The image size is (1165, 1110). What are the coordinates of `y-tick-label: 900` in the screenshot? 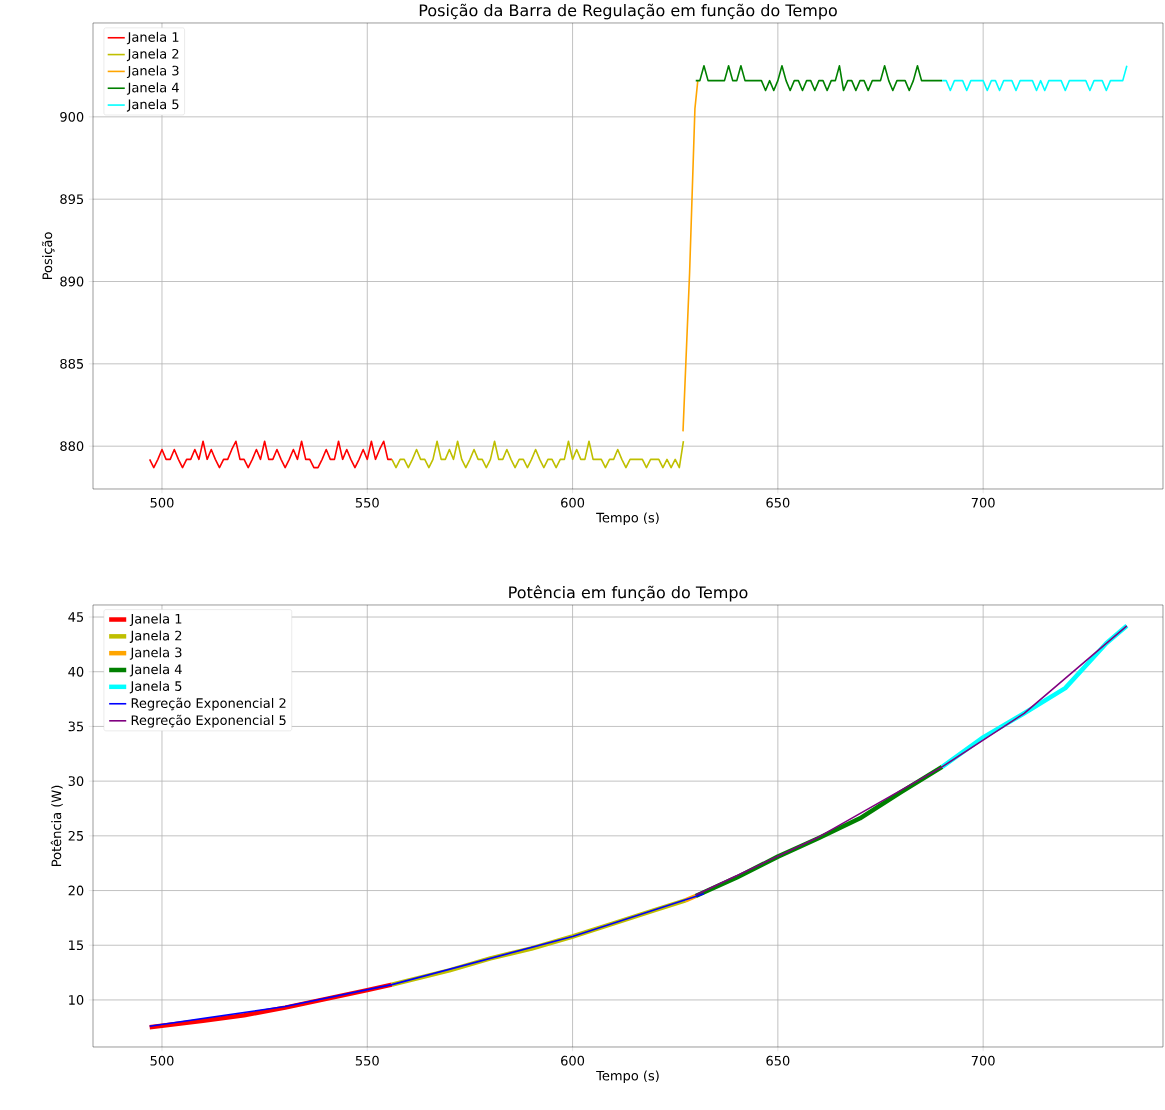 It's located at (72, 116).